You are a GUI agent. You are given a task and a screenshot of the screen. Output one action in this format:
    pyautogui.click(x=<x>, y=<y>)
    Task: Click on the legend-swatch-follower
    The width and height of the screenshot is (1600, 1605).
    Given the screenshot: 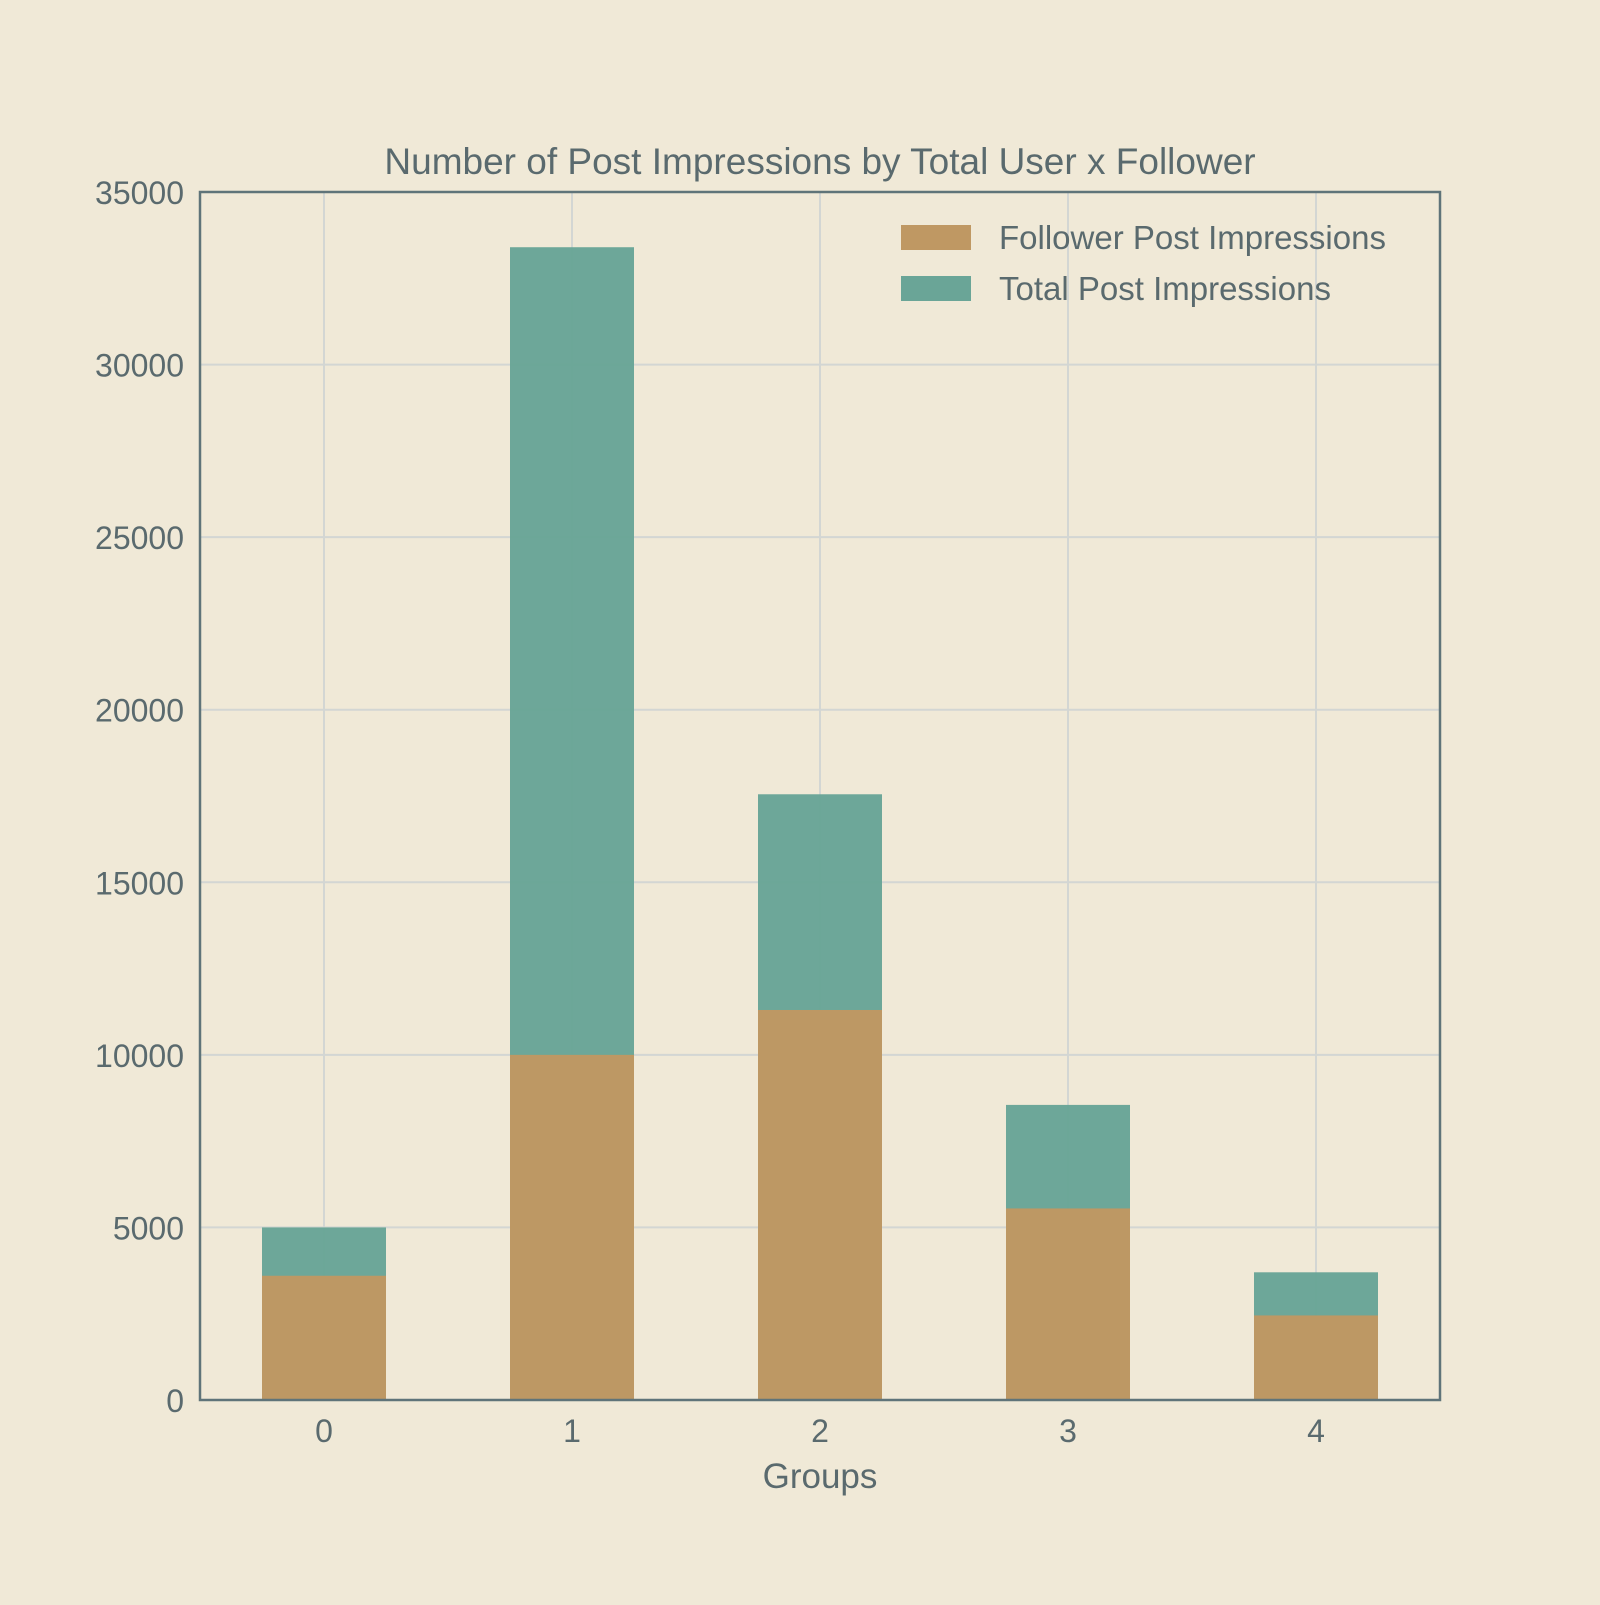 What is the action you would take?
    pyautogui.click(x=936, y=237)
    